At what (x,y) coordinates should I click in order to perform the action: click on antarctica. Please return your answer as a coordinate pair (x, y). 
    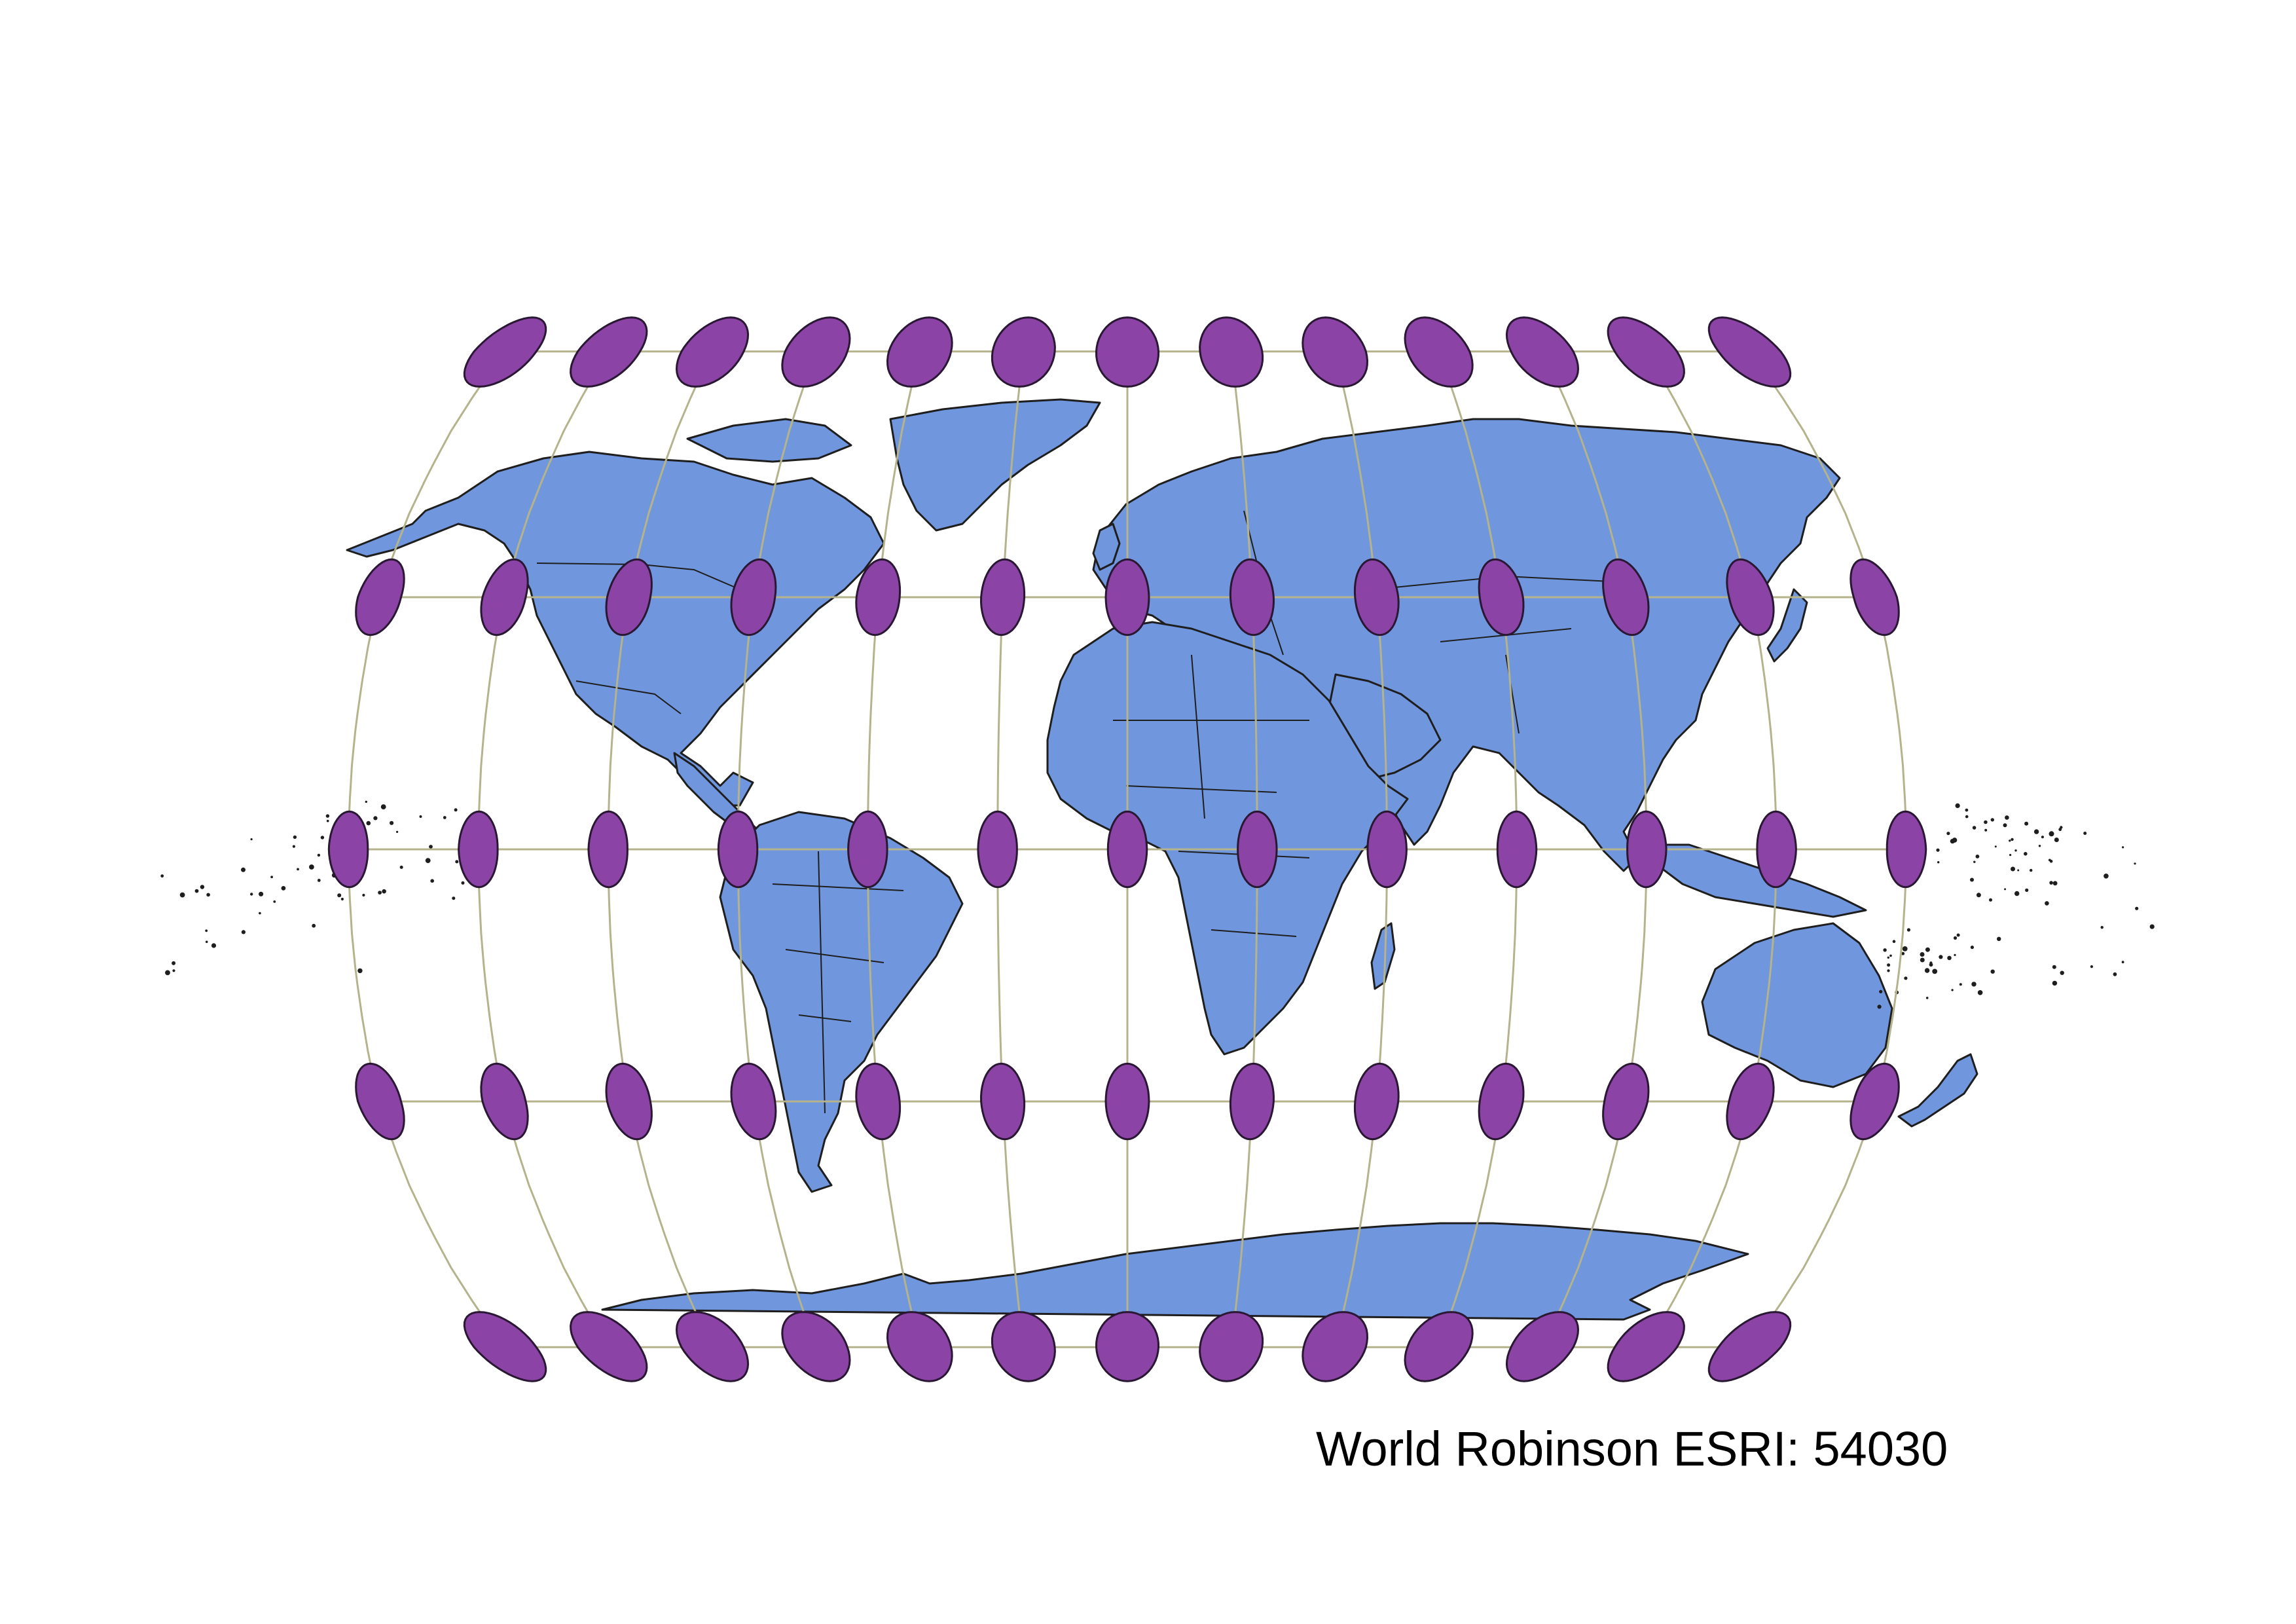
    Looking at the image, I should click on (1175, 1271).